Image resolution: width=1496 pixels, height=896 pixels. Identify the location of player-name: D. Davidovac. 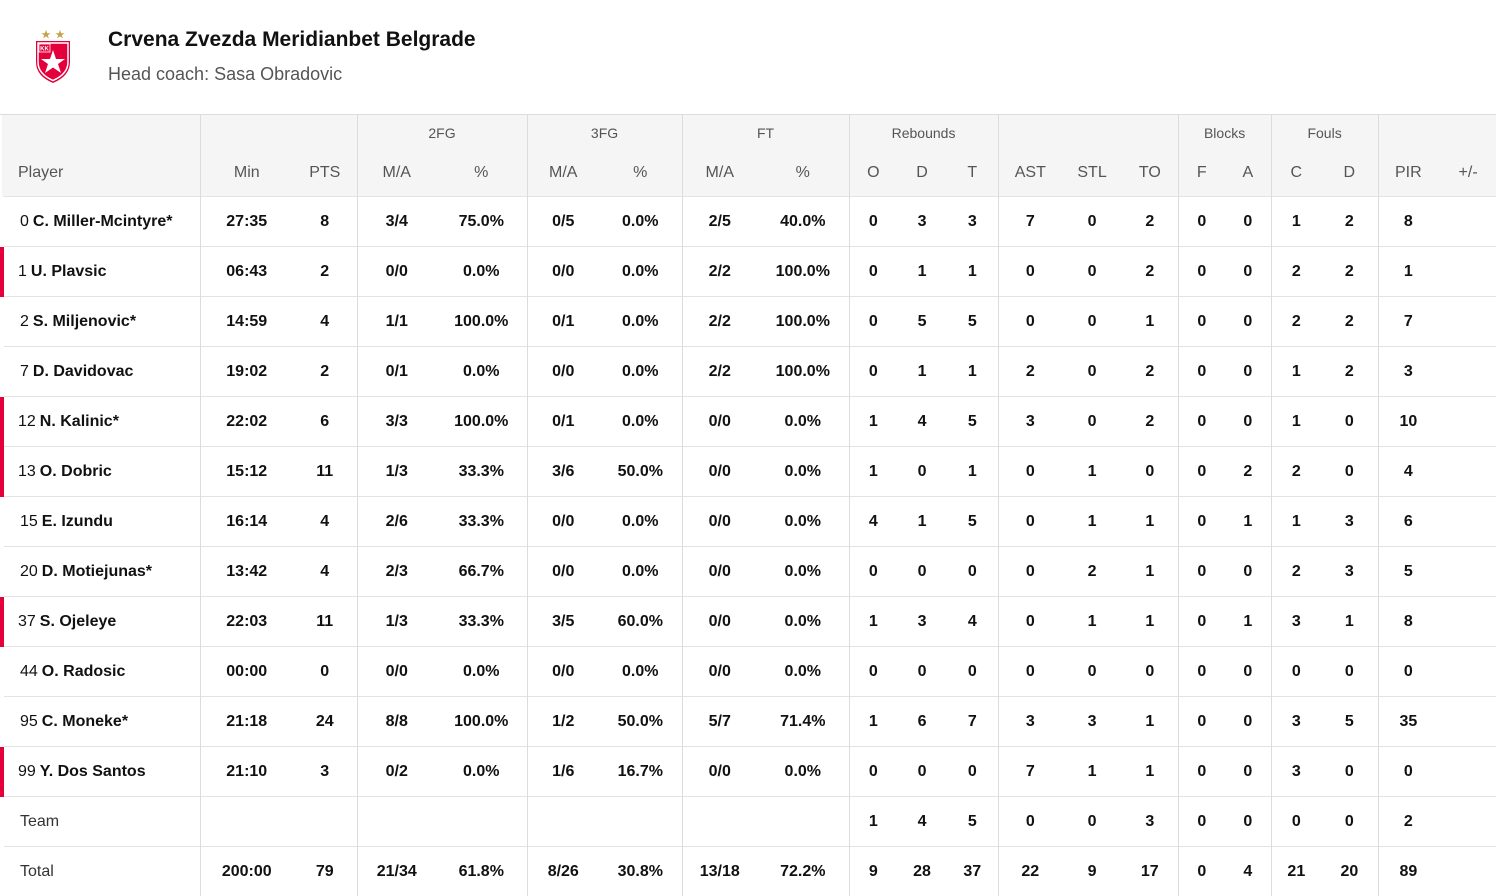
(83, 371).